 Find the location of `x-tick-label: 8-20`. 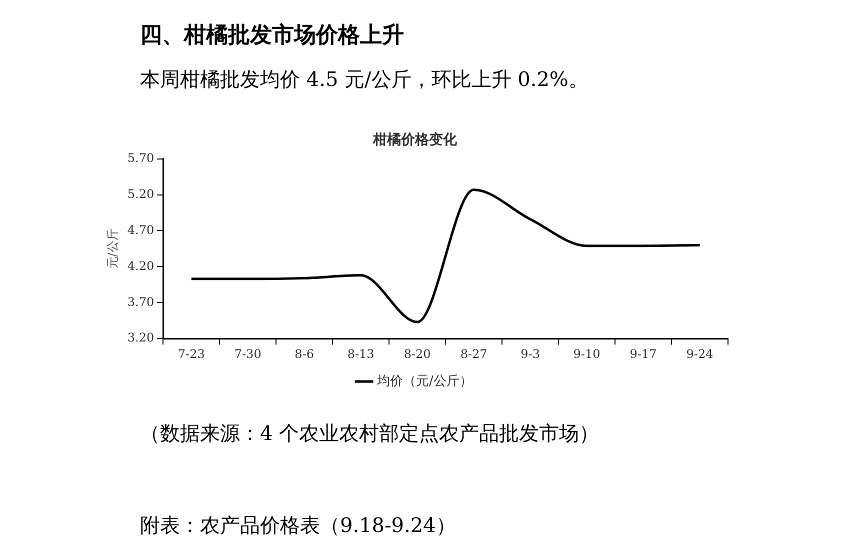

x-tick-label: 8-20 is located at coordinates (417, 353).